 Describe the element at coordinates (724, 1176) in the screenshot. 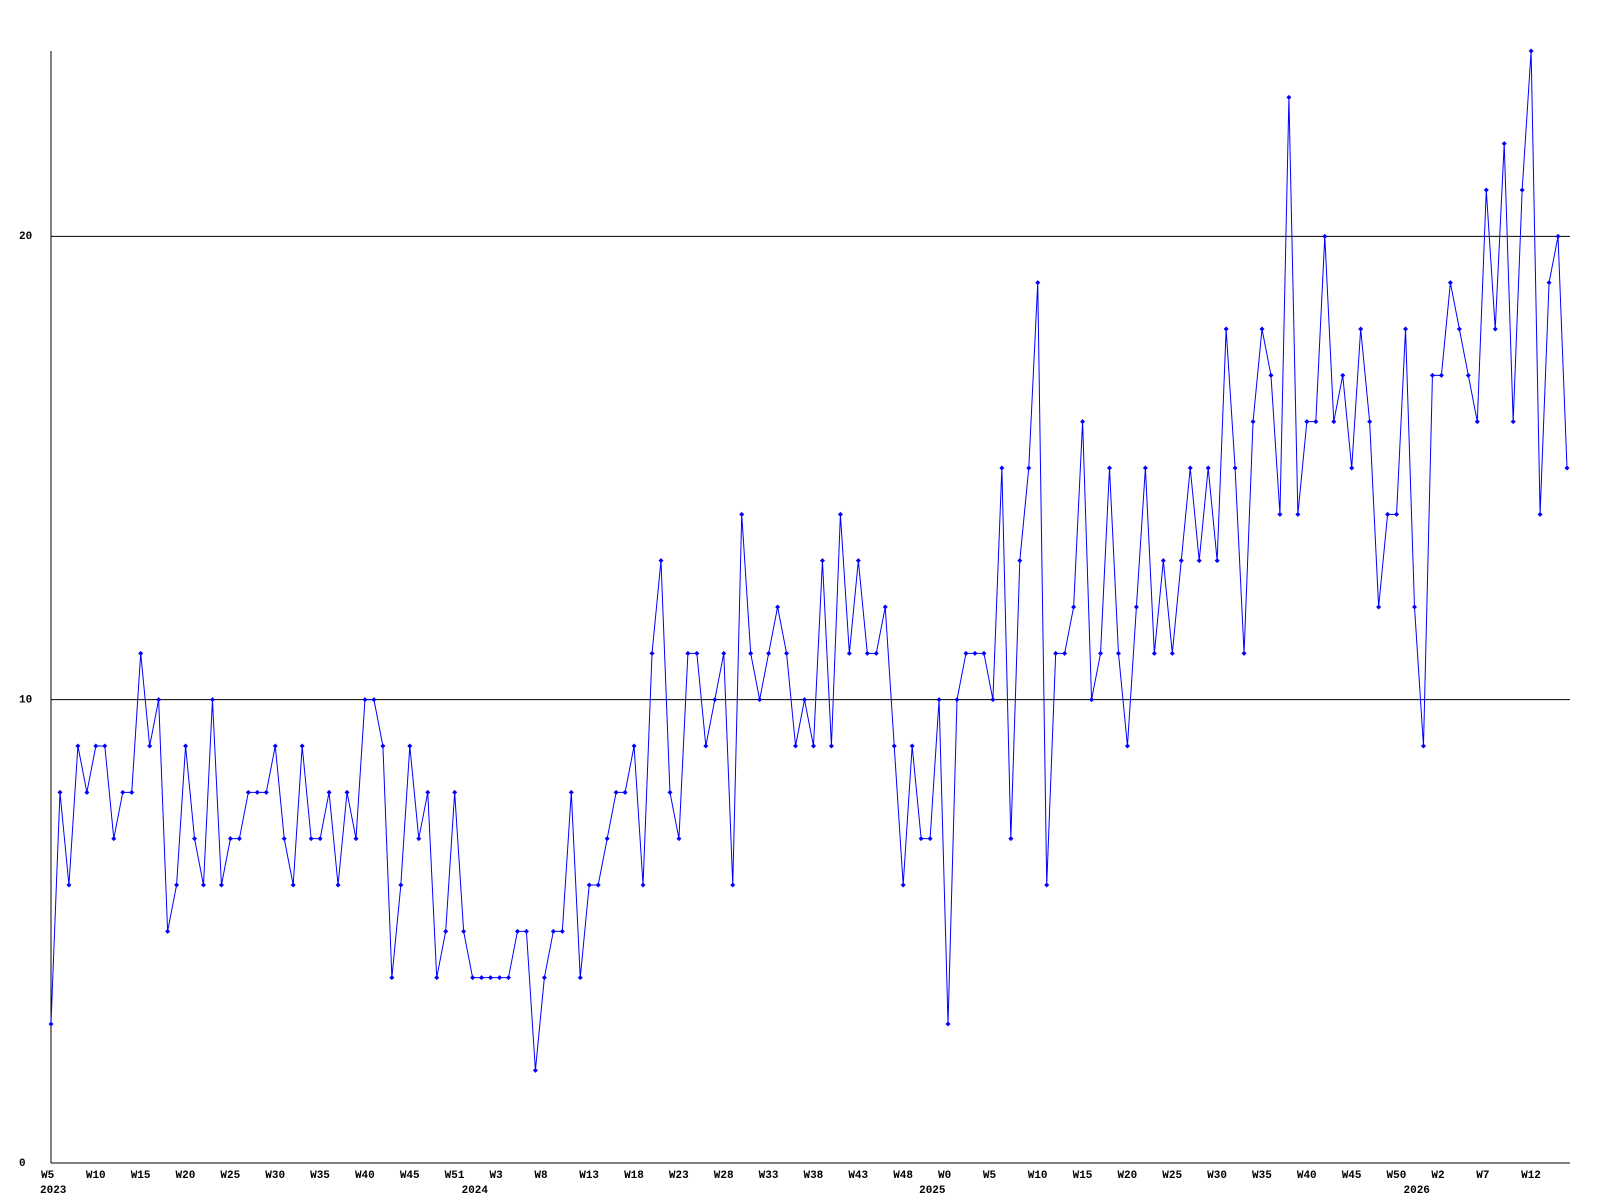

I see `x-tick-label: W28` at that location.